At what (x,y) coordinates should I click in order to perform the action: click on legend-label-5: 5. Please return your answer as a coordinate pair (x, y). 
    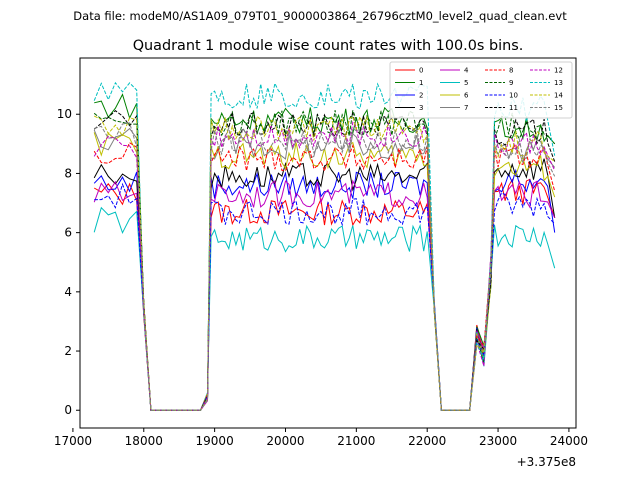
    Looking at the image, I should click on (466, 83).